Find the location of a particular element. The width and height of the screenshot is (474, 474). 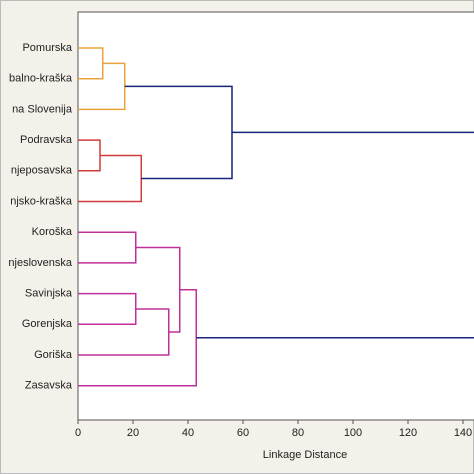

leaf-label: njeposavska is located at coordinates (42, 171).